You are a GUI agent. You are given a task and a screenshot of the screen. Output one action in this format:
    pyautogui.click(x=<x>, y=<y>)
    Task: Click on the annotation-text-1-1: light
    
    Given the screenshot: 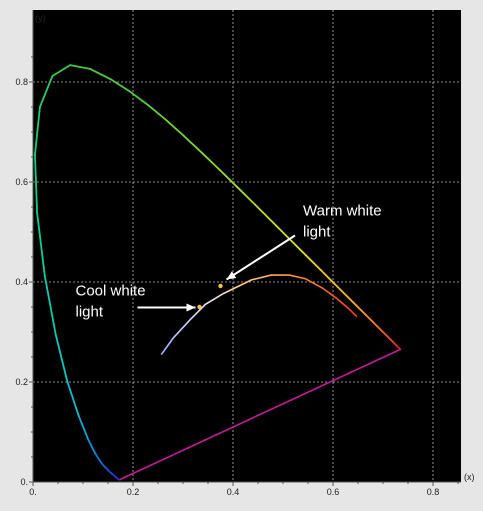 What is the action you would take?
    pyautogui.click(x=90, y=312)
    